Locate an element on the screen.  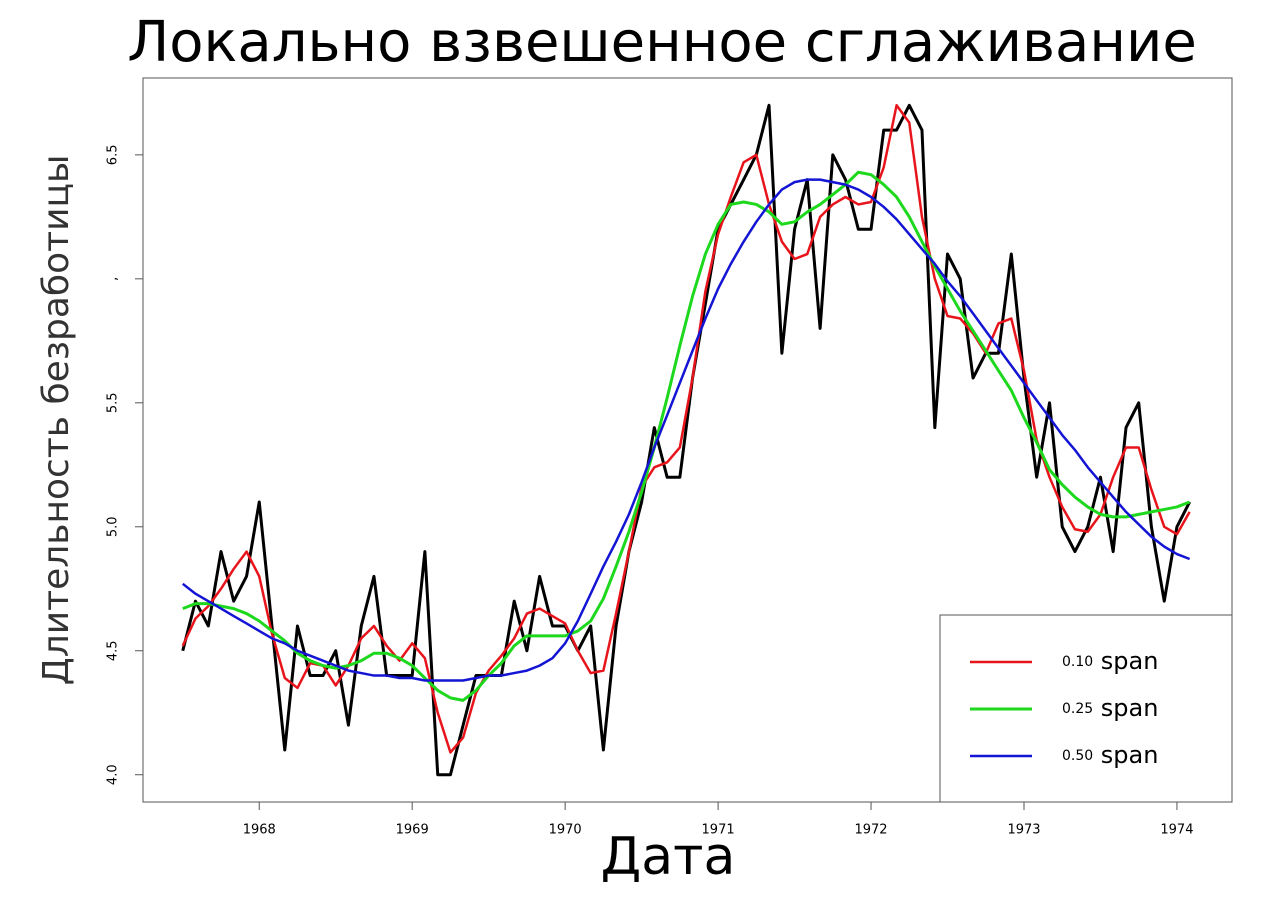
y-axis-label: Длительность безработицы is located at coordinates (56, 420).